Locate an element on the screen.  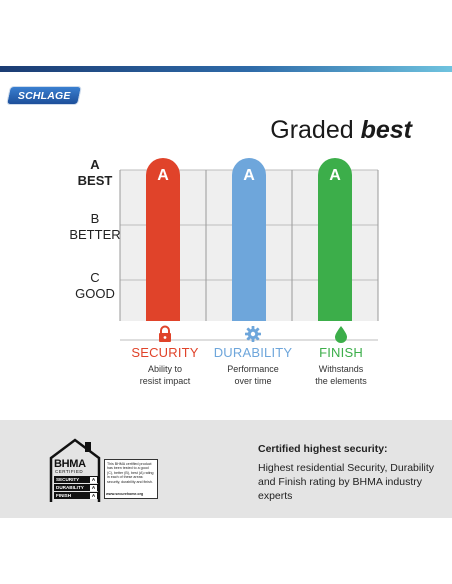
lock-icon is located at coordinates (165, 333).